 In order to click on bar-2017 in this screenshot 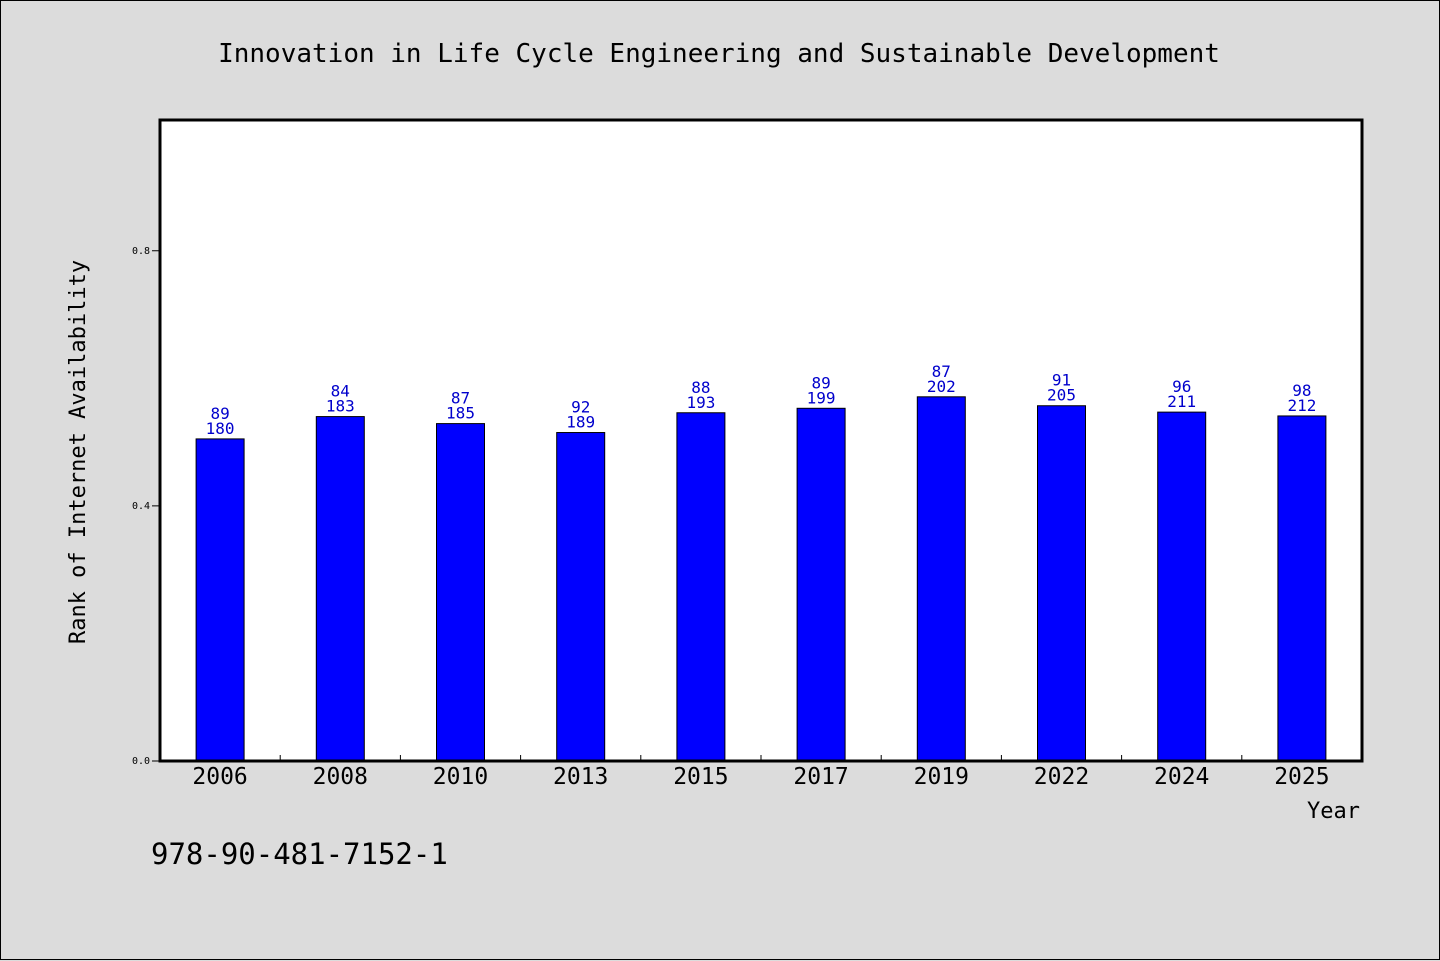, I will do `click(821, 584)`.